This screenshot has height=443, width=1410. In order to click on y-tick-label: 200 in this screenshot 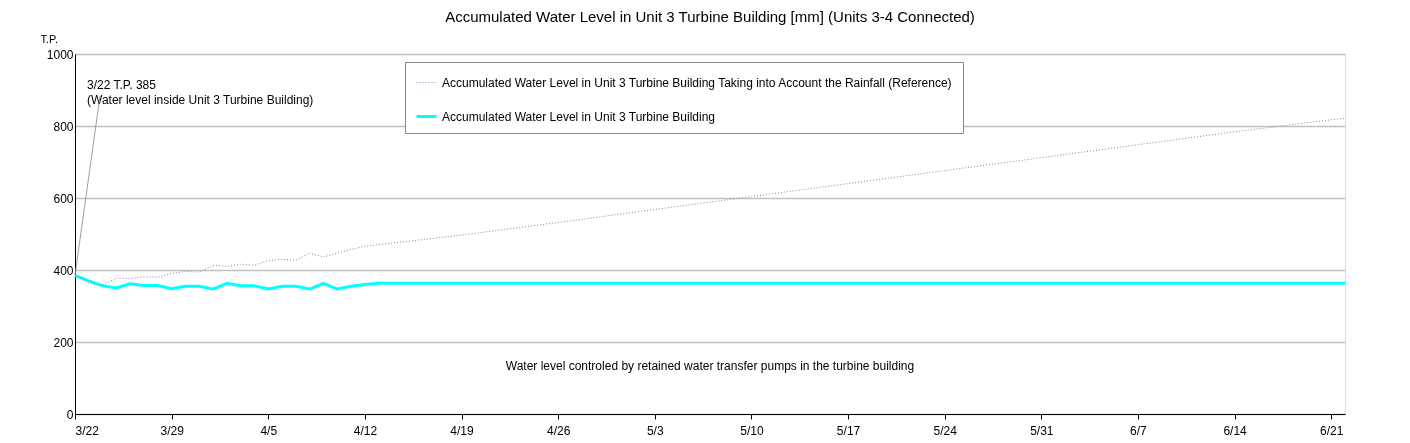, I will do `click(63, 342)`.